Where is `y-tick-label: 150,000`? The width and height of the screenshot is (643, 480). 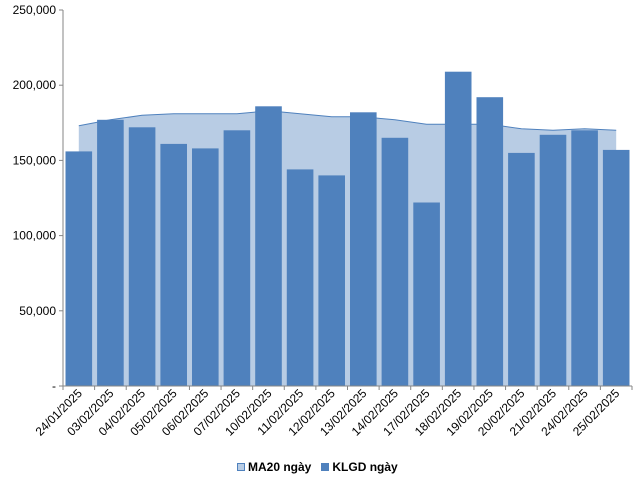
y-tick-label: 150,000 is located at coordinates (35, 160).